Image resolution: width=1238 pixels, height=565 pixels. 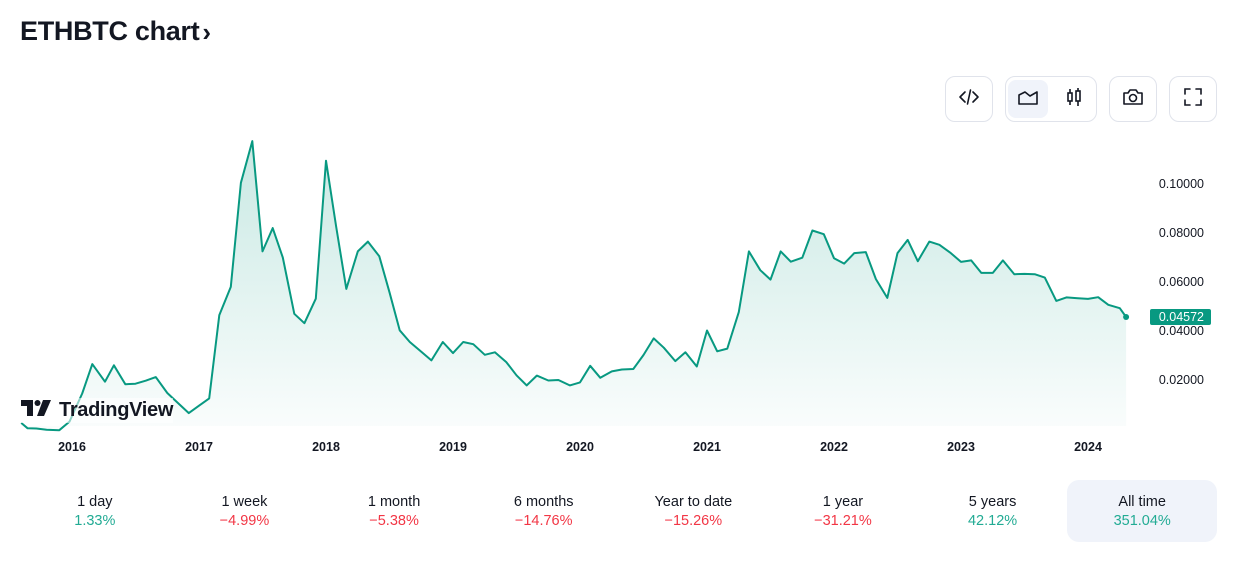 I want to click on period-change: −15.26%, so click(x=693, y=520).